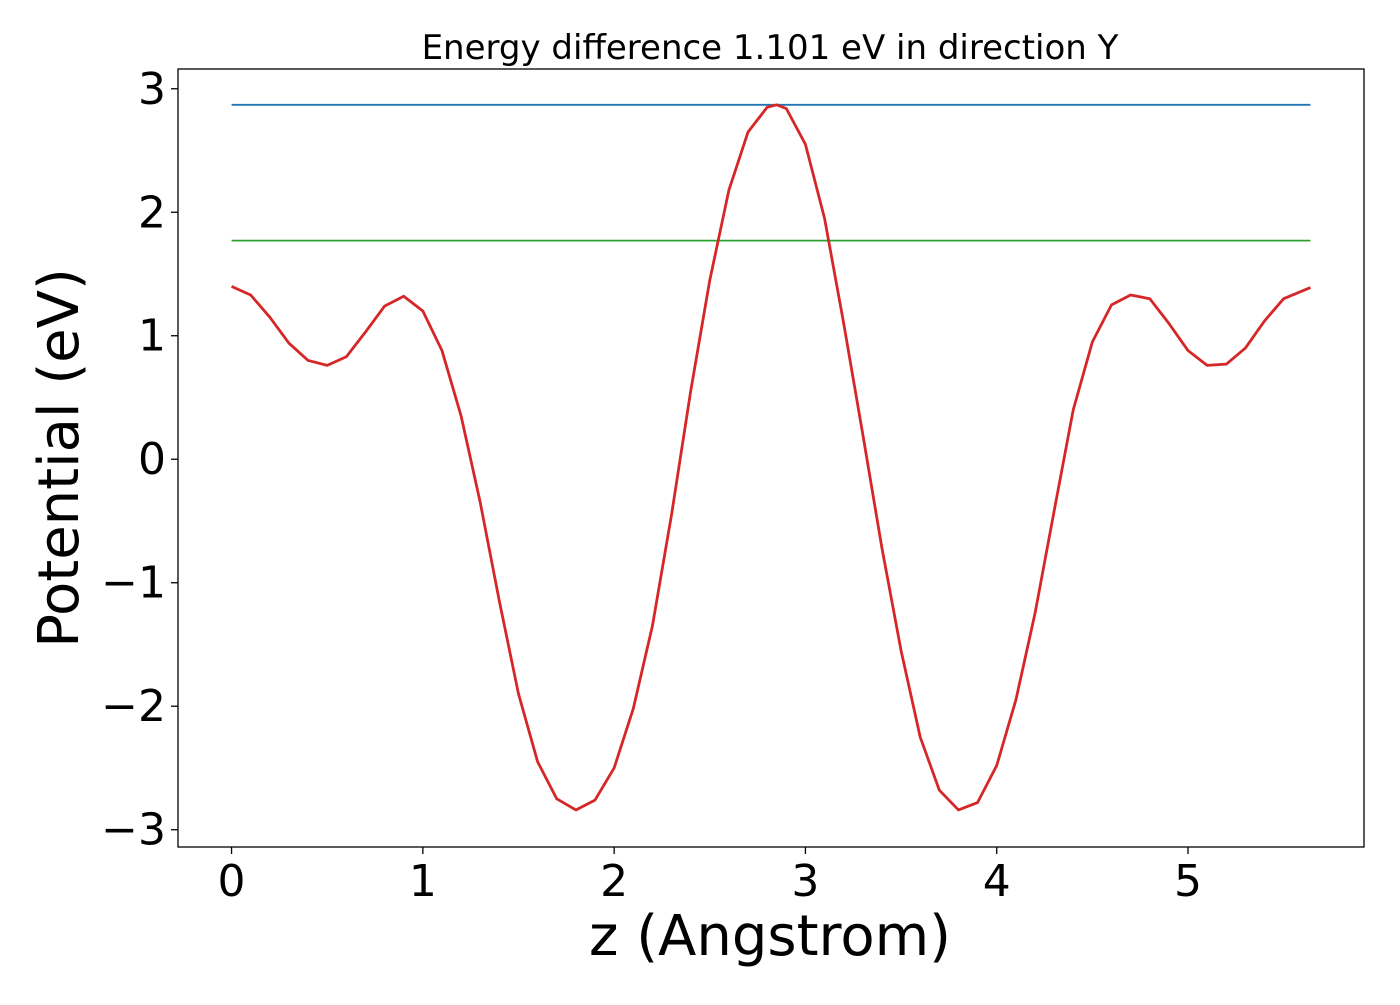 This screenshot has width=1400, height=1005. I want to click on y-tick-label: 2, so click(152, 212).